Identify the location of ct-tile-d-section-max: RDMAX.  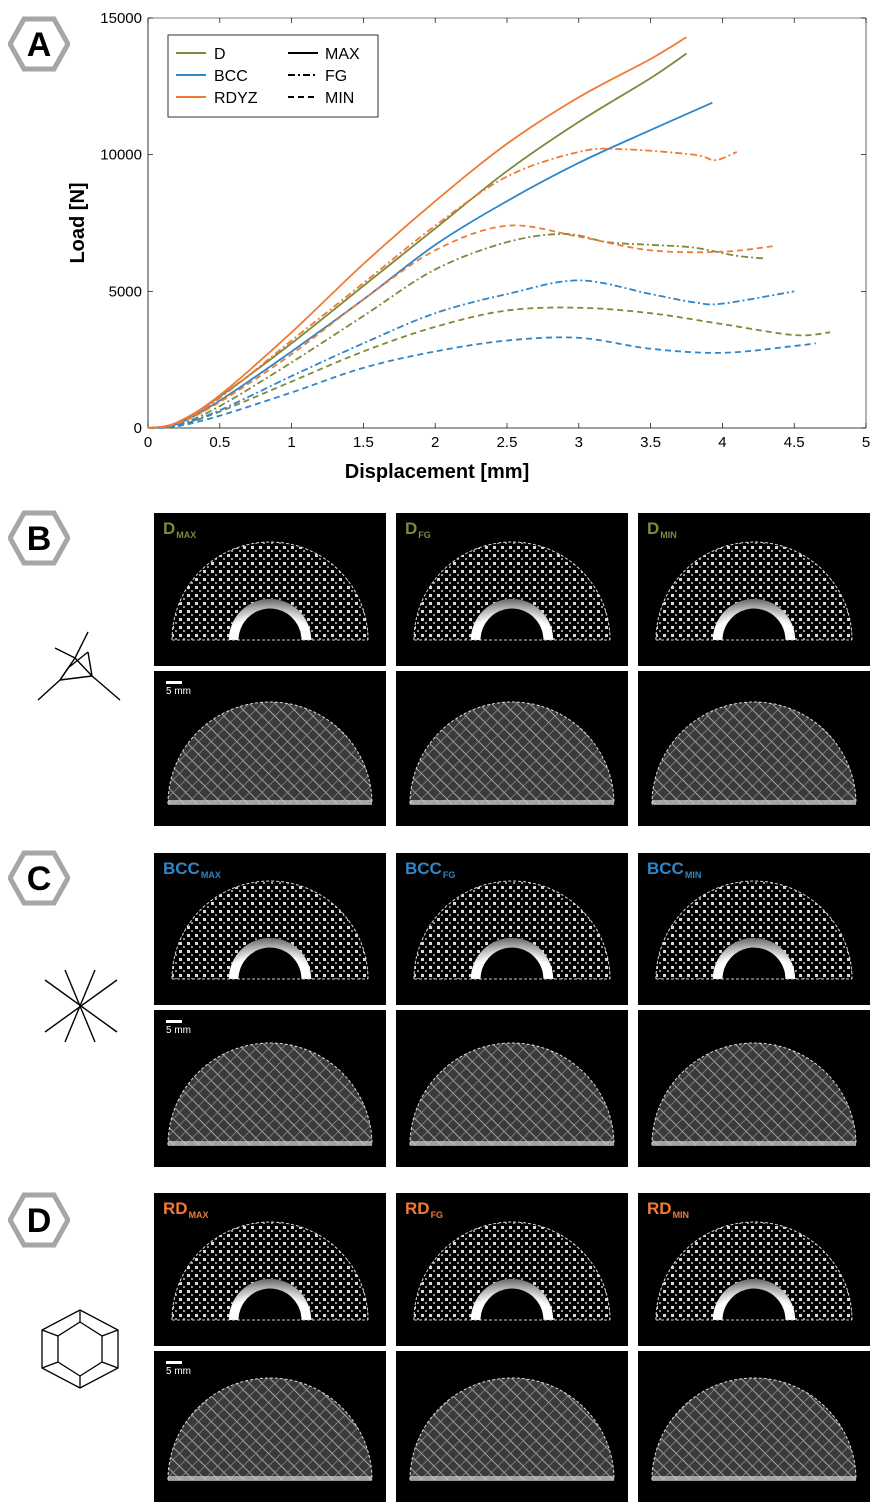
(270, 1269).